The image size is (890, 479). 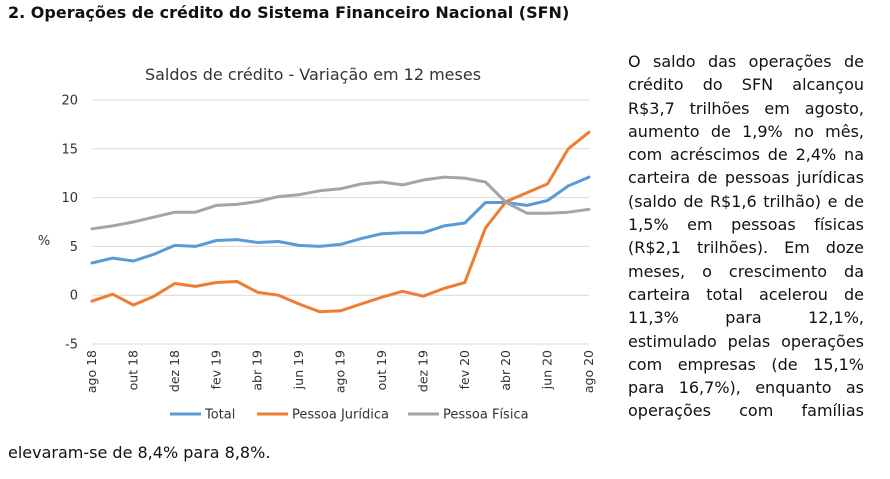 I want to click on x-tick-label: fev 20, so click(x=464, y=369).